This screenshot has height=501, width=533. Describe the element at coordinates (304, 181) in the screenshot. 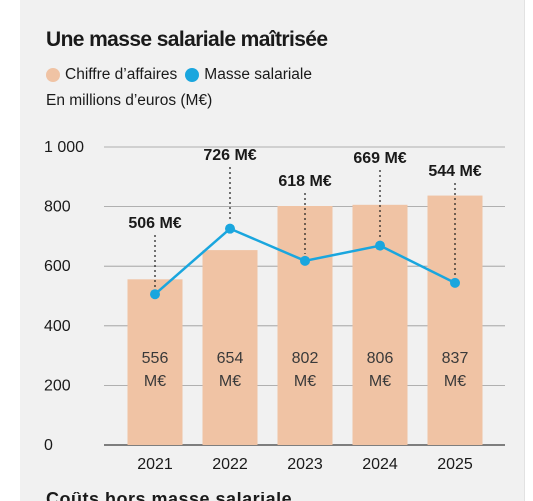

I see `line-value-label: 618 M€` at that location.